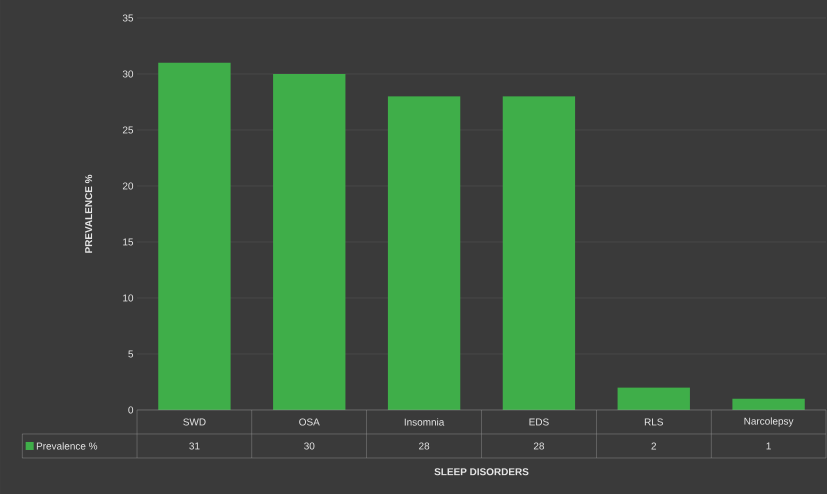 The width and height of the screenshot is (827, 494). Describe the element at coordinates (539, 422) in the screenshot. I see `x-tick-label: EDS` at that location.